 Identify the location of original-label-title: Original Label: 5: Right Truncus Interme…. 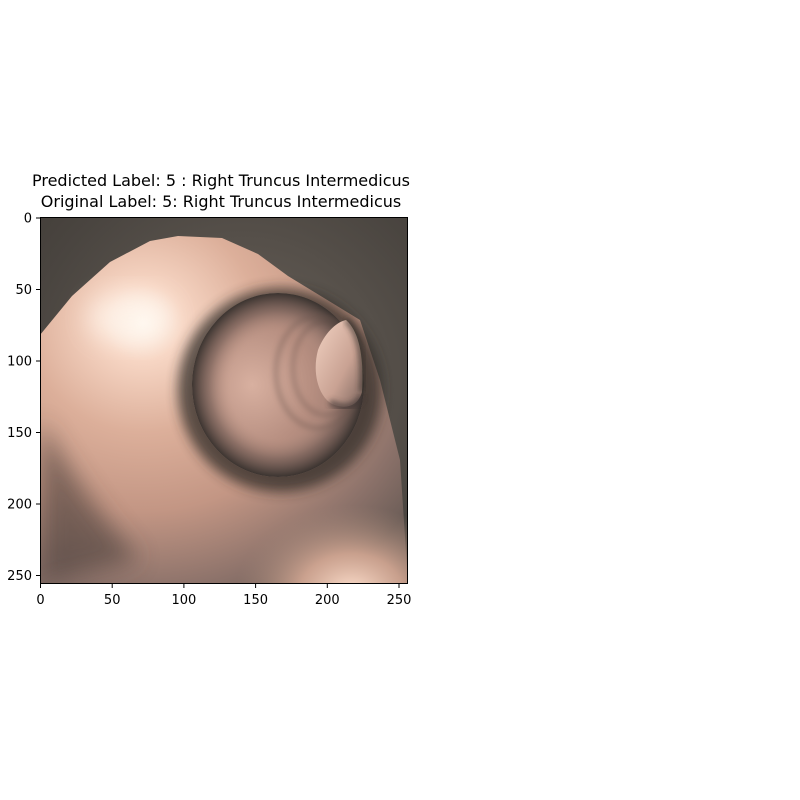
(221, 201).